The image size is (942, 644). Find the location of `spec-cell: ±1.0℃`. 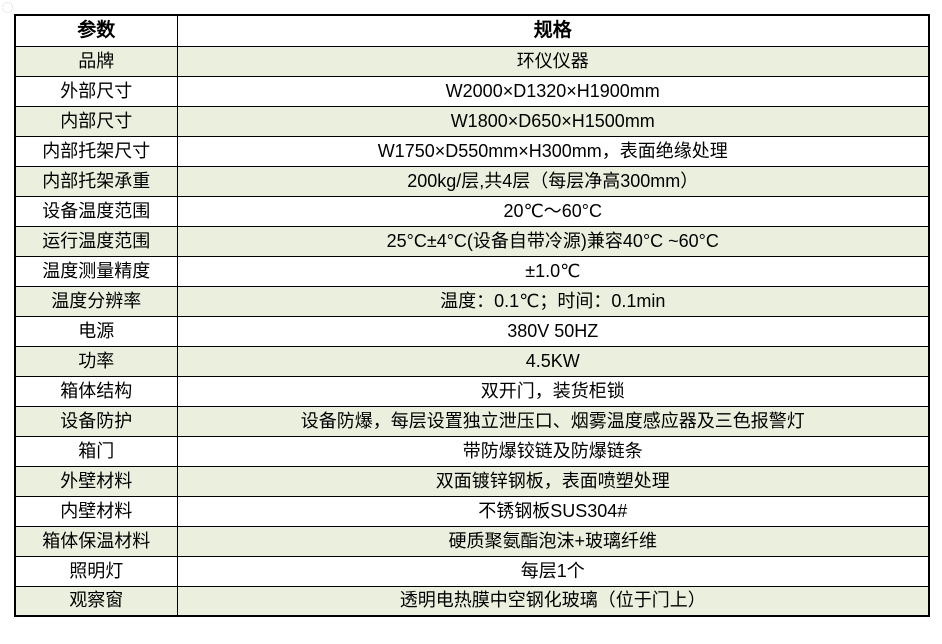

spec-cell: ±1.0℃ is located at coordinates (553, 271).